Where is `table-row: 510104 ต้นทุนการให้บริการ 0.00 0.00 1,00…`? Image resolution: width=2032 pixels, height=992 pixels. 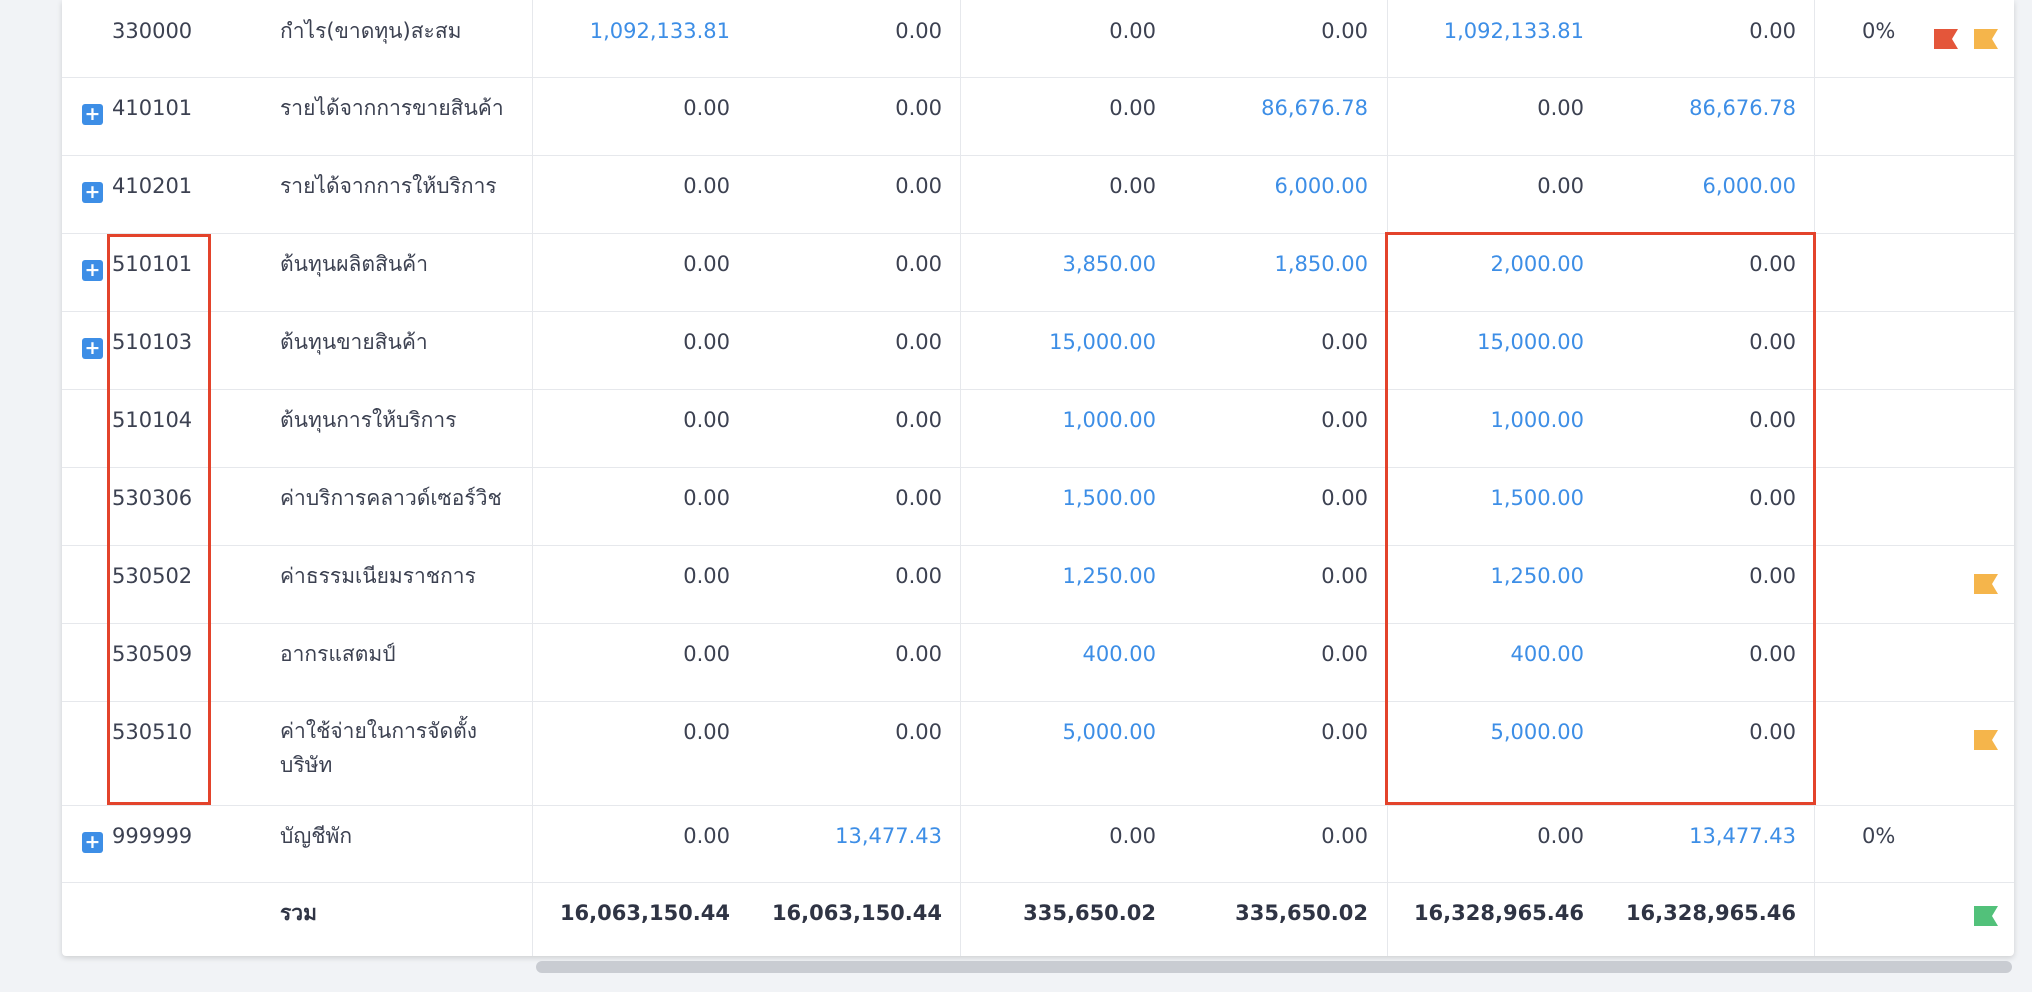 table-row: 510104 ต้นทุนการให้บริการ 0.00 0.00 1,00… is located at coordinates (1038, 428).